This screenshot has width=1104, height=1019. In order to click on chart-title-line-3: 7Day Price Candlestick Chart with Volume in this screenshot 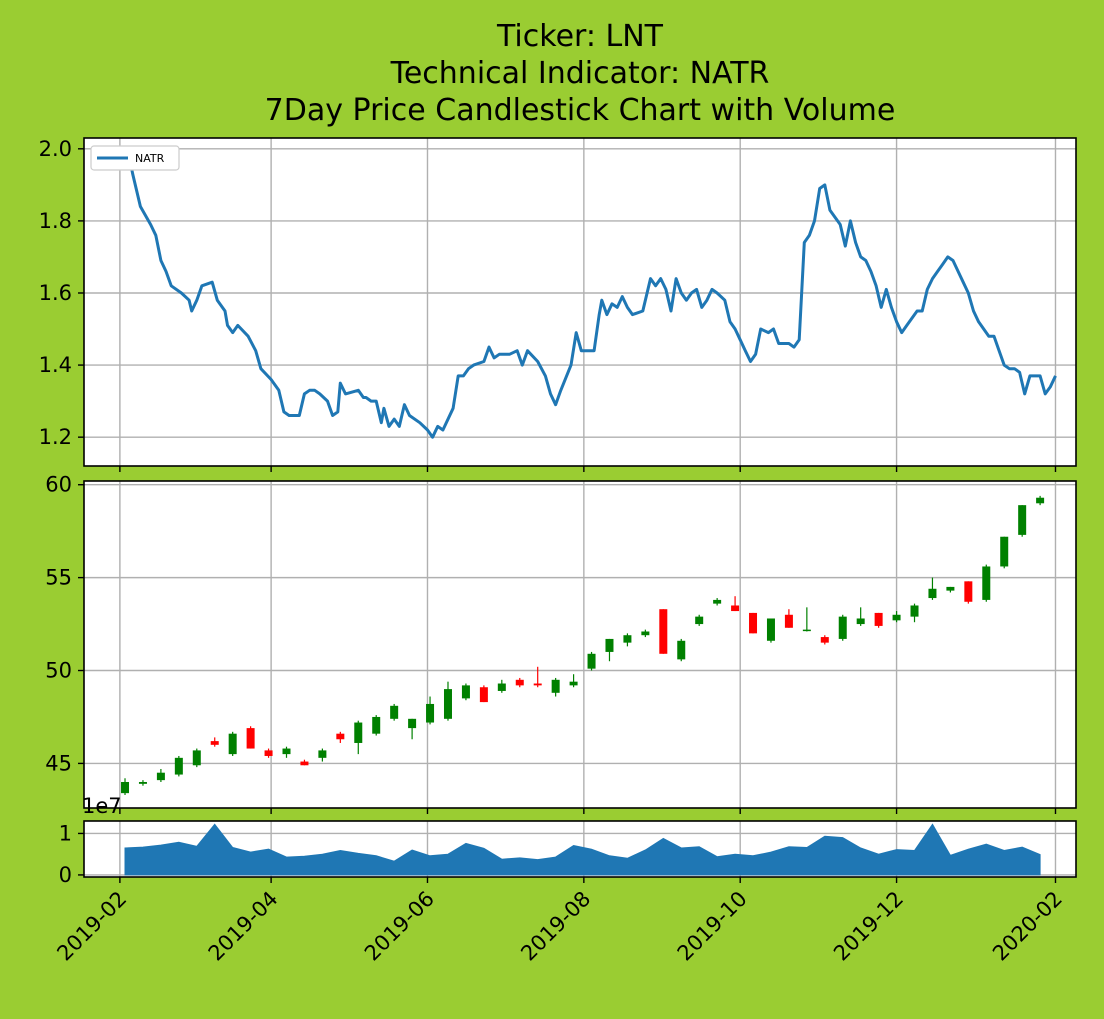, I will do `click(580, 110)`.